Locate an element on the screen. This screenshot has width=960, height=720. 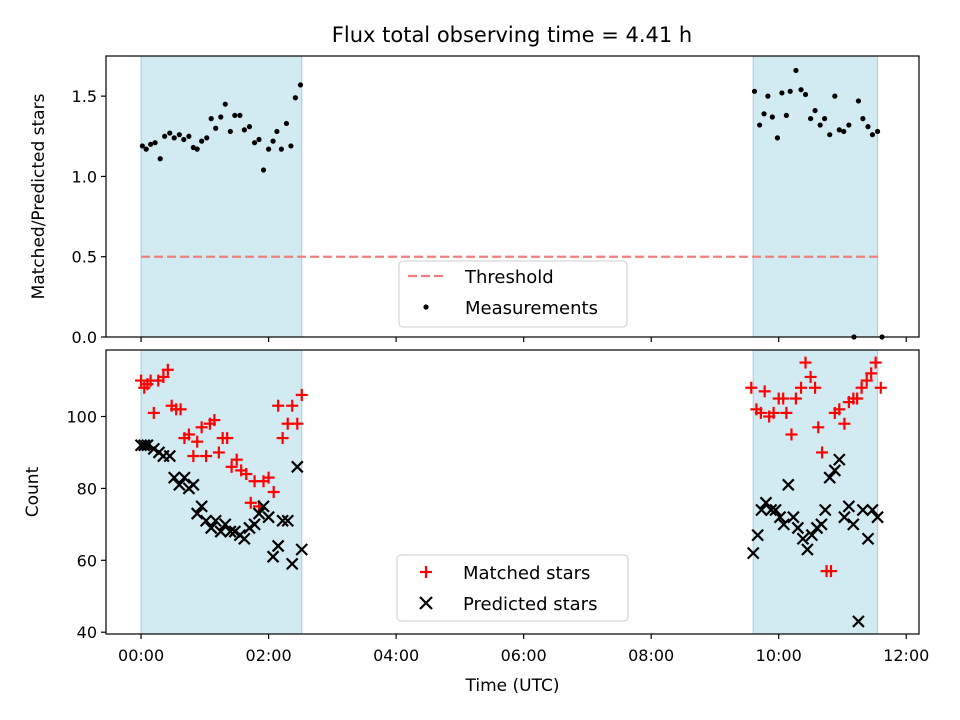
y-tick-label: 0.0 is located at coordinates (84, 337).